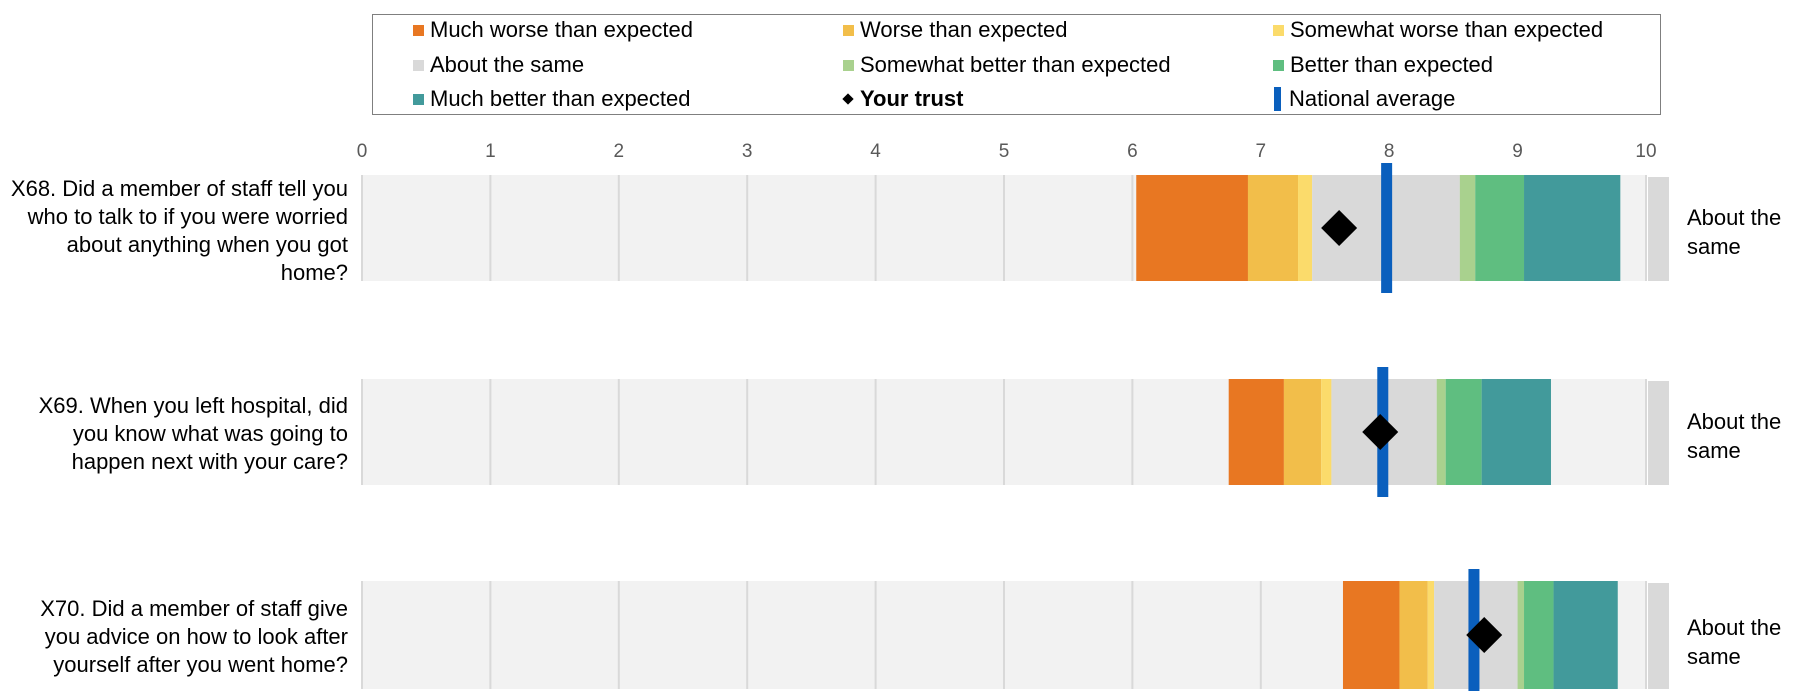  I want to click on legend-swatch-much-worse, so click(418, 30).